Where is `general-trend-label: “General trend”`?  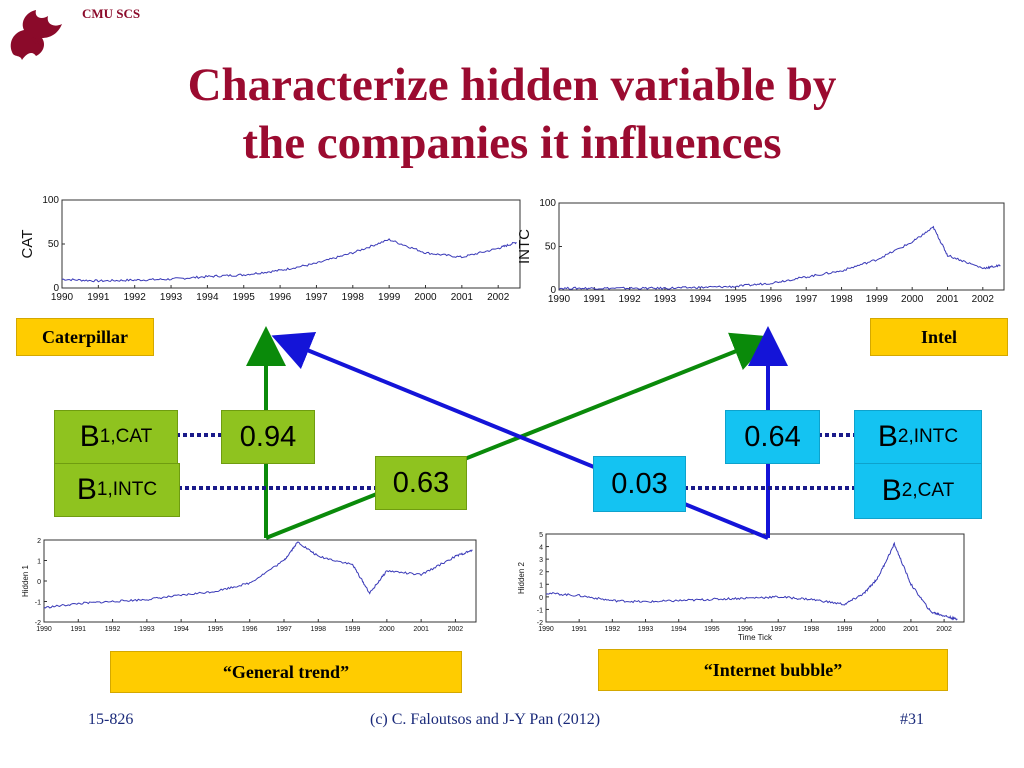 general-trend-label: “General trend” is located at coordinates (286, 672).